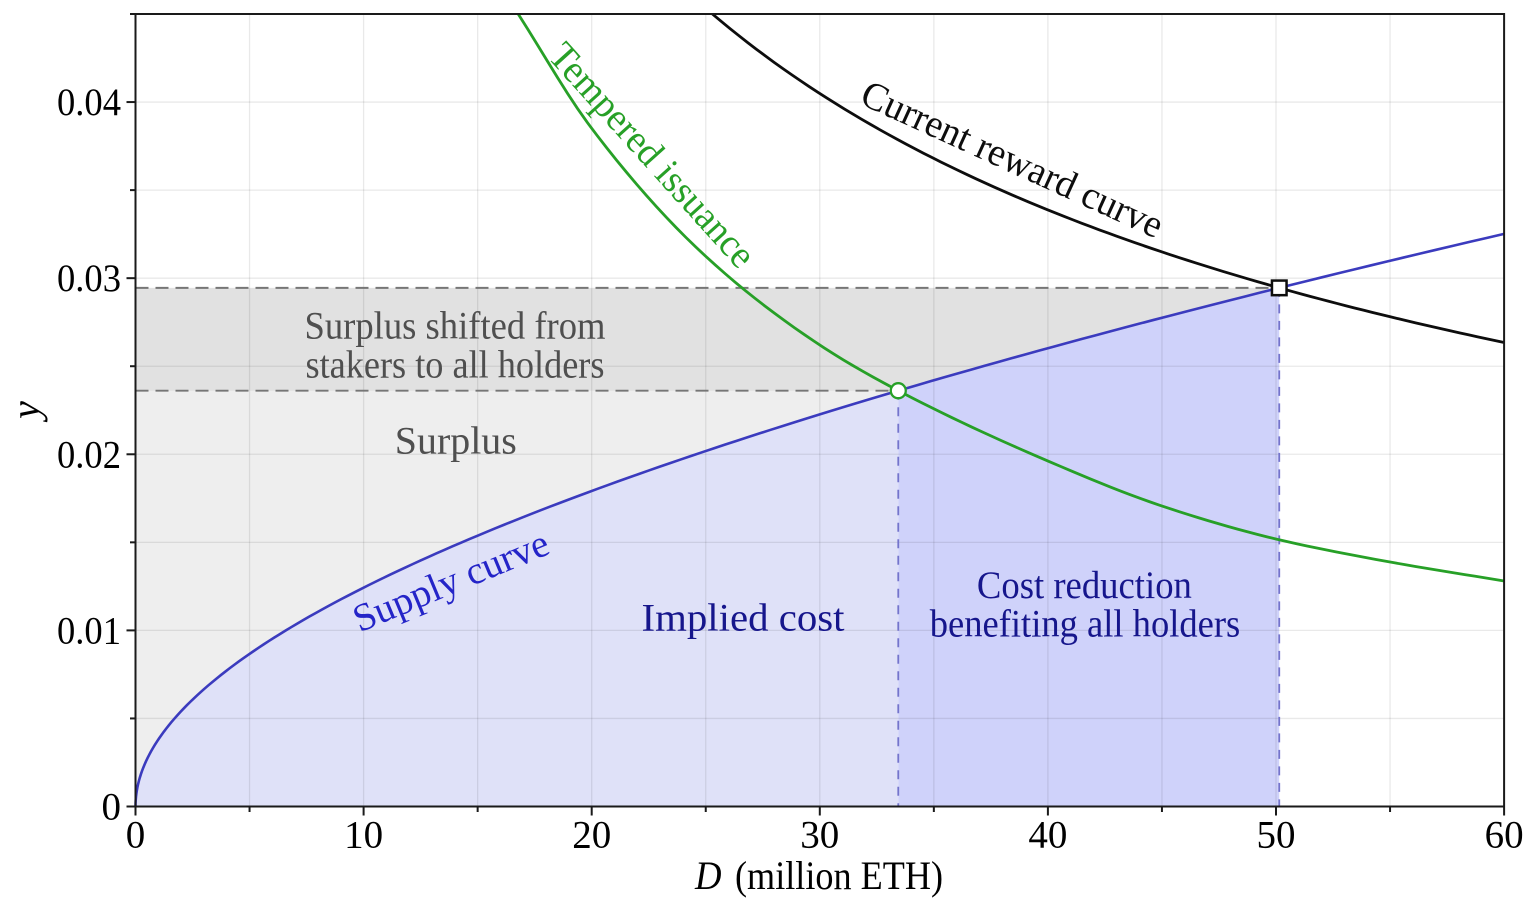 This screenshot has width=1536, height=919. What do you see at coordinates (1276, 834) in the screenshot?
I see `svg-text: 50` at bounding box center [1276, 834].